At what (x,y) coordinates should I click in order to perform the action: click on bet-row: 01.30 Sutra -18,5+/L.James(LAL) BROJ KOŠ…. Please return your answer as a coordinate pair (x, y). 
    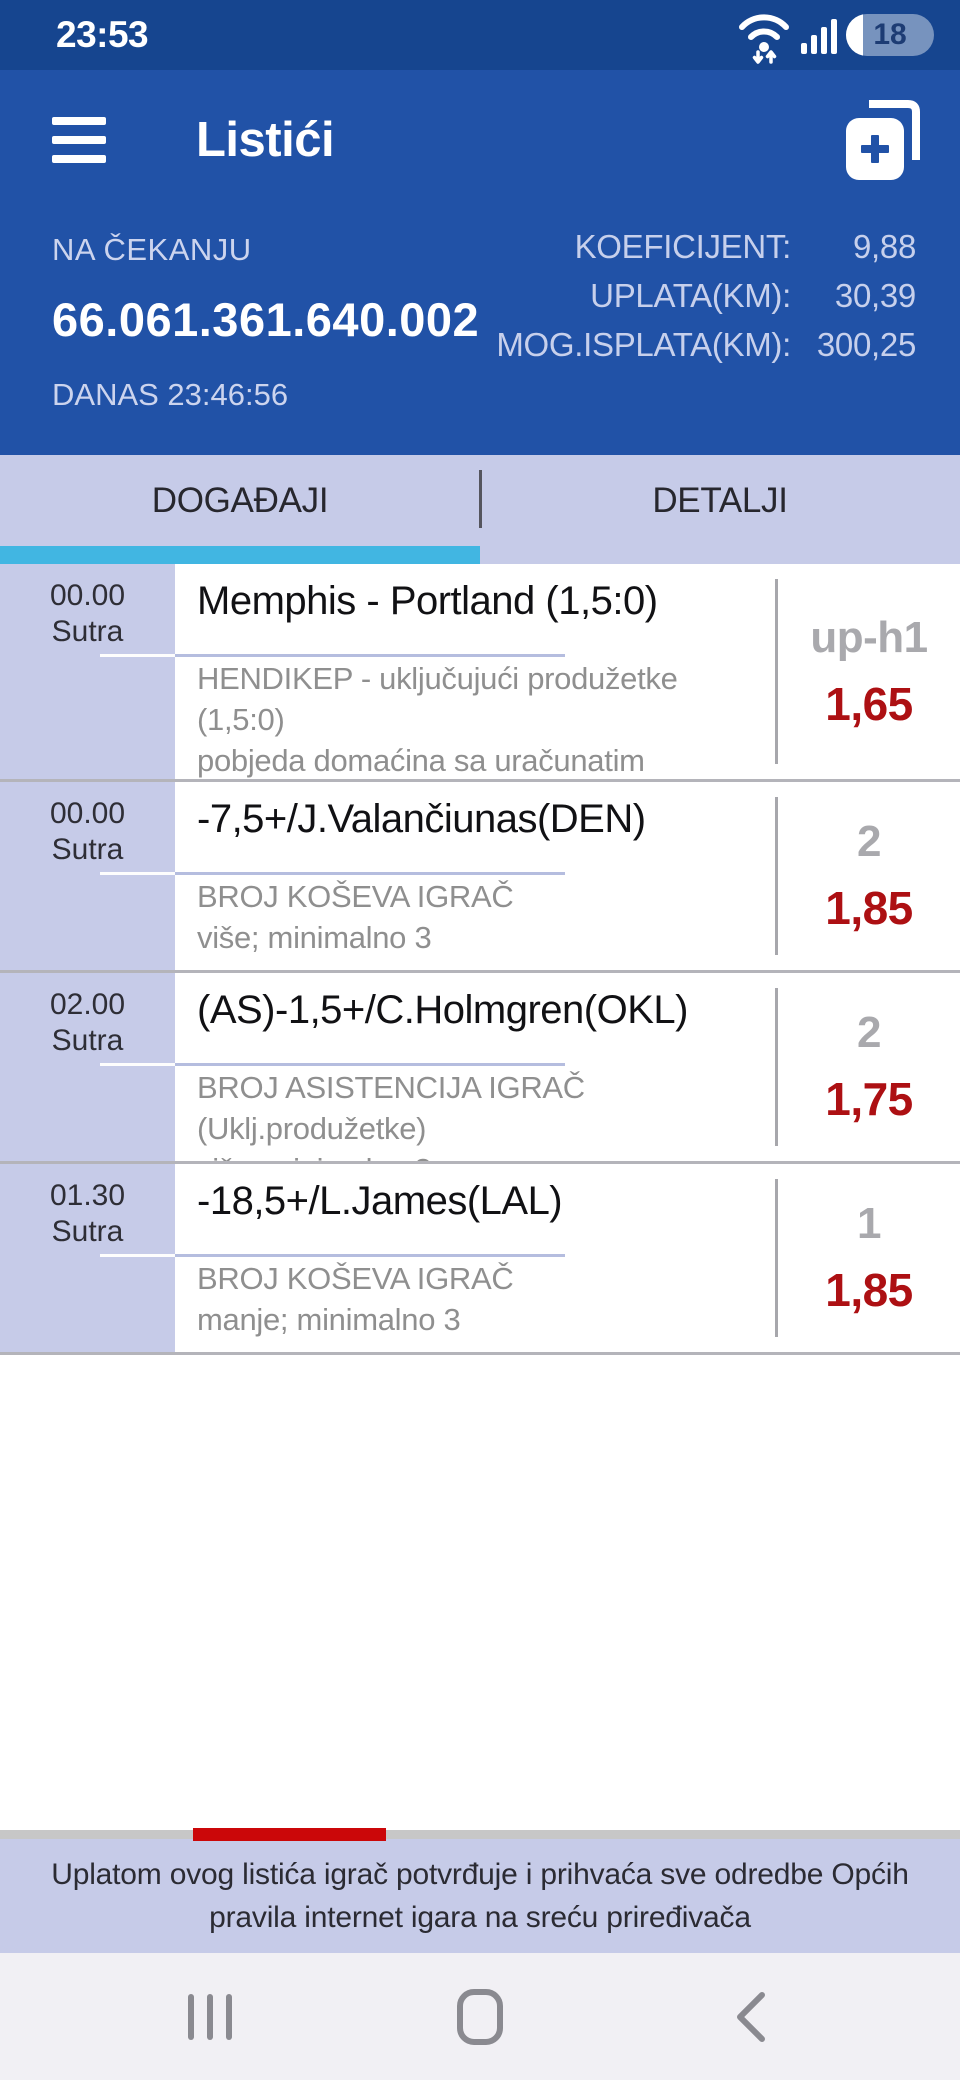
    Looking at the image, I should click on (480, 1259).